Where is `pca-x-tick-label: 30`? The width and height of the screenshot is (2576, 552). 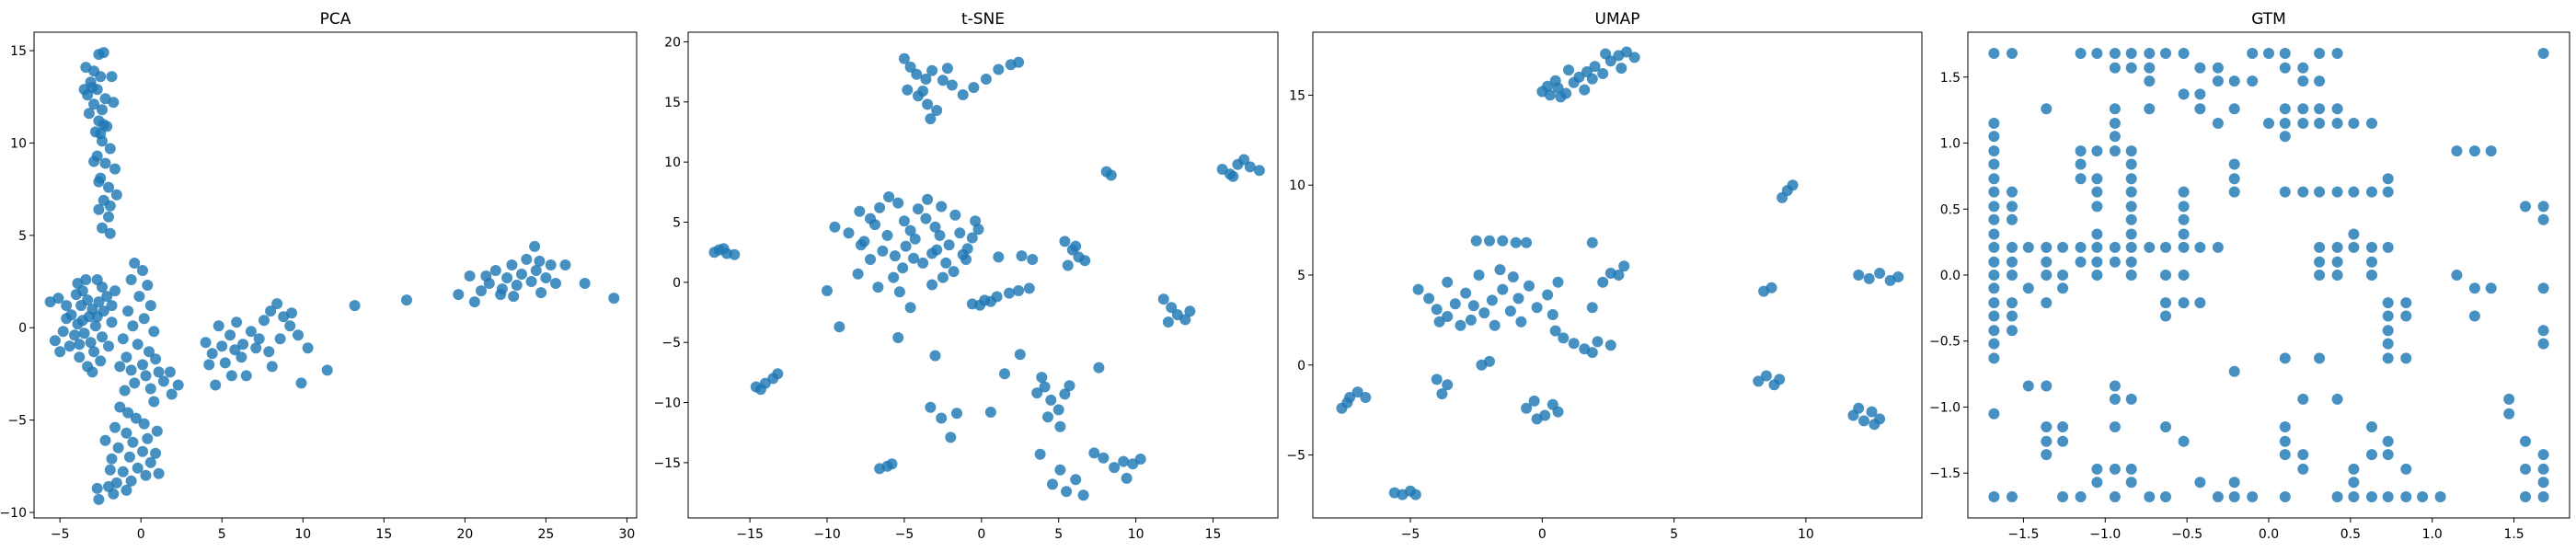
pca-x-tick-label: 30 is located at coordinates (627, 534).